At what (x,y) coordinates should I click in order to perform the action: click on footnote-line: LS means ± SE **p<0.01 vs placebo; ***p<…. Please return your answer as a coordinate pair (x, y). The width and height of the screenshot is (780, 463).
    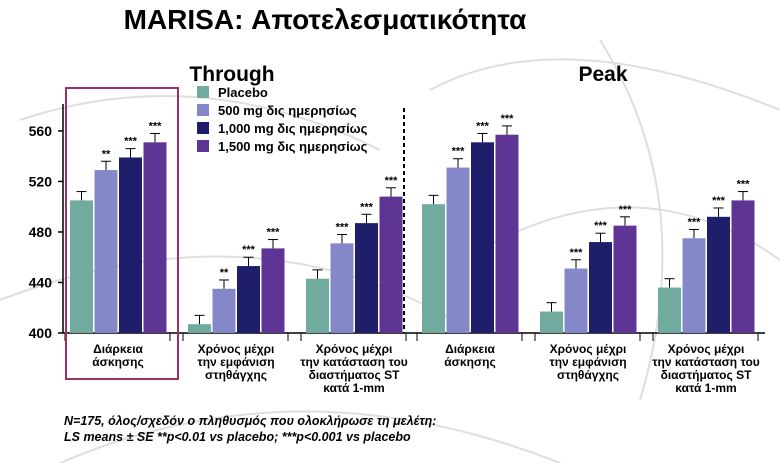
    Looking at the image, I should click on (237, 437).